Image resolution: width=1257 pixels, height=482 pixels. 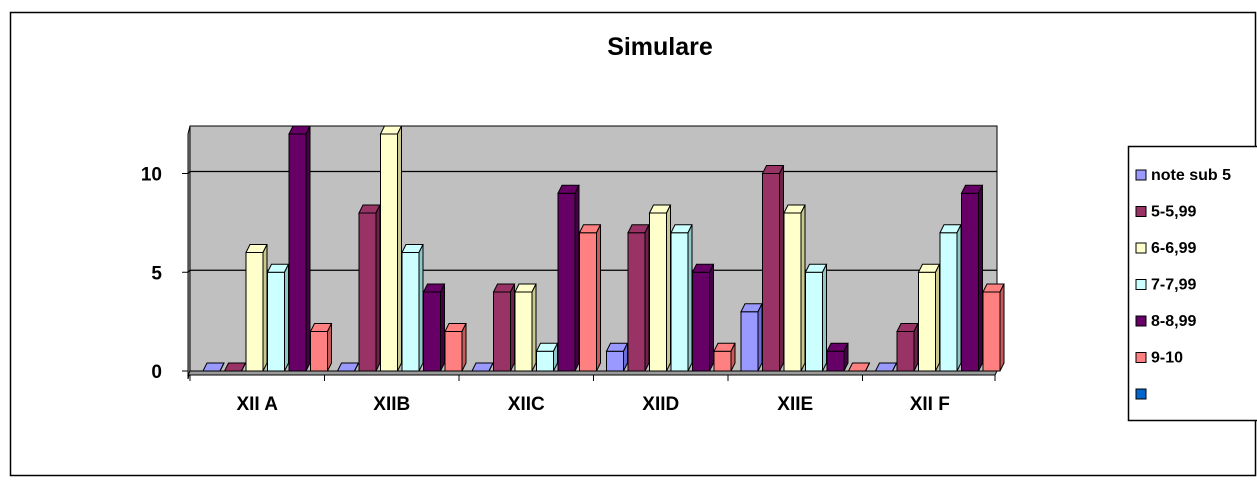 What do you see at coordinates (189, 252) in the screenshot?
I see `plot-side-wall` at bounding box center [189, 252].